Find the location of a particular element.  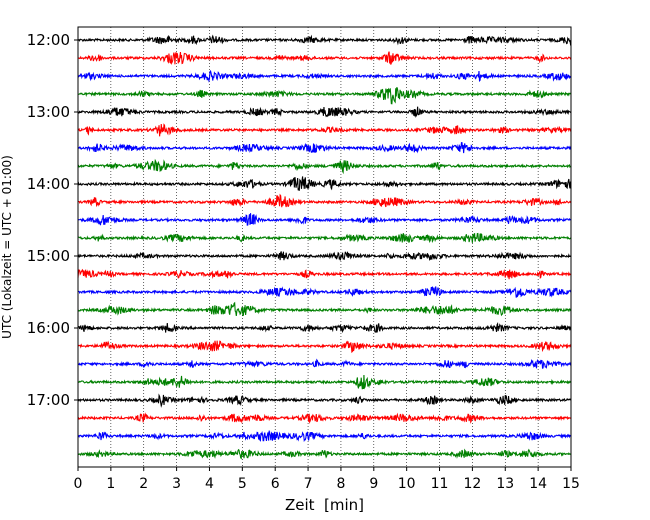

x-tick-label: 15 is located at coordinates (571, 484).